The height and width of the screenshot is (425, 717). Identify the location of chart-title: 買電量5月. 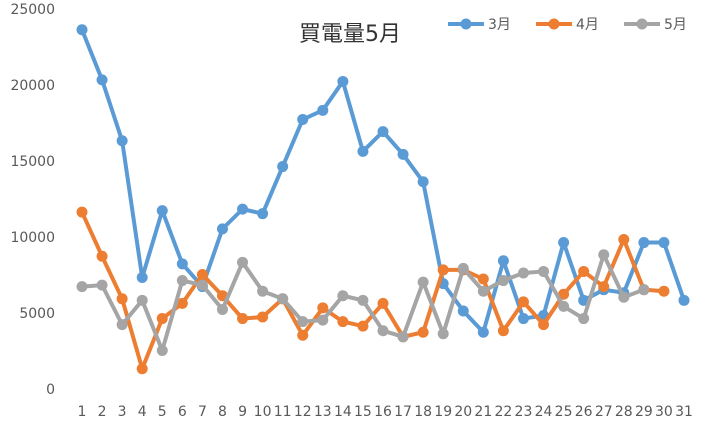
(350, 34).